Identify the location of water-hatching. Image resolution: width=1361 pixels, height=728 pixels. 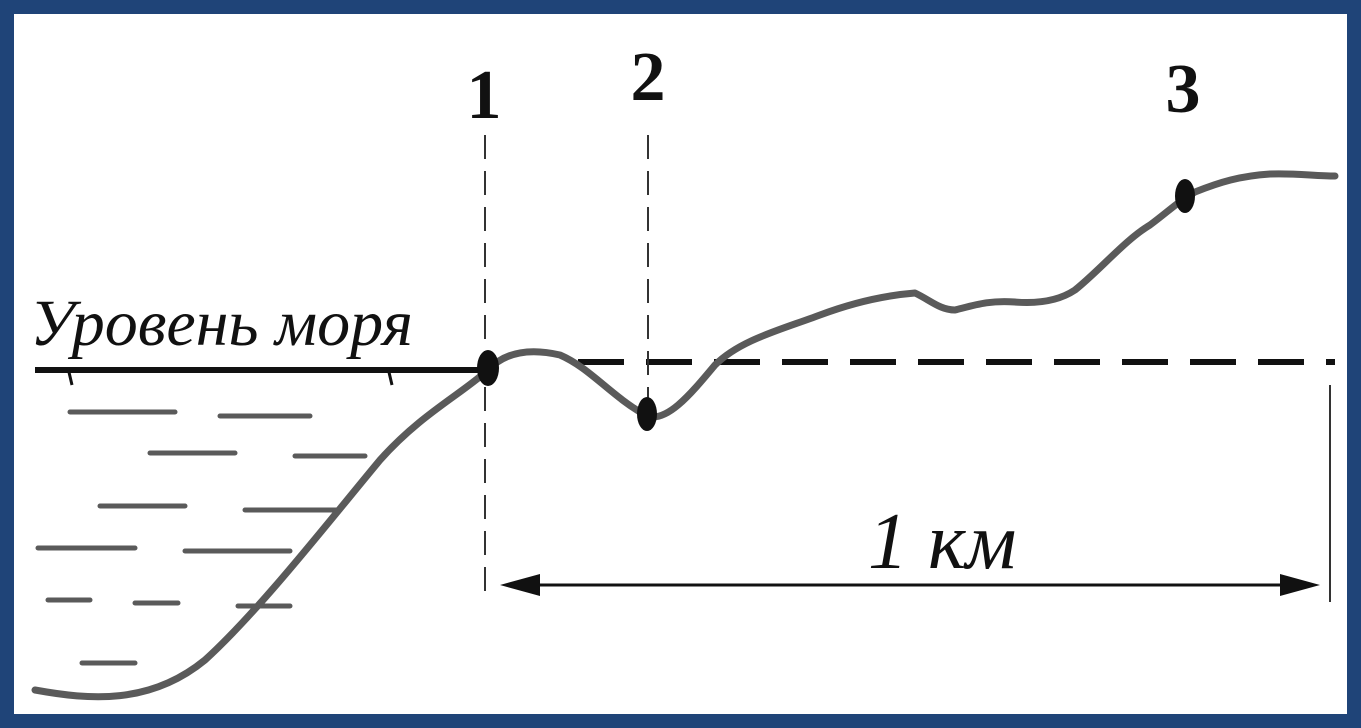
(201, 537).